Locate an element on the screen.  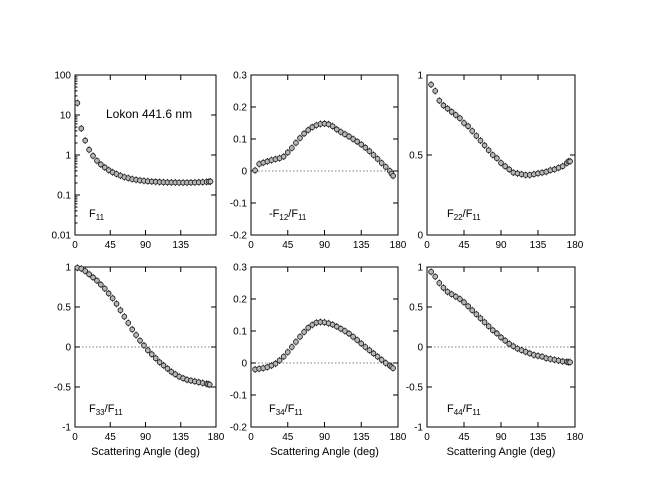
plot-frame is located at coordinates (145, 155).